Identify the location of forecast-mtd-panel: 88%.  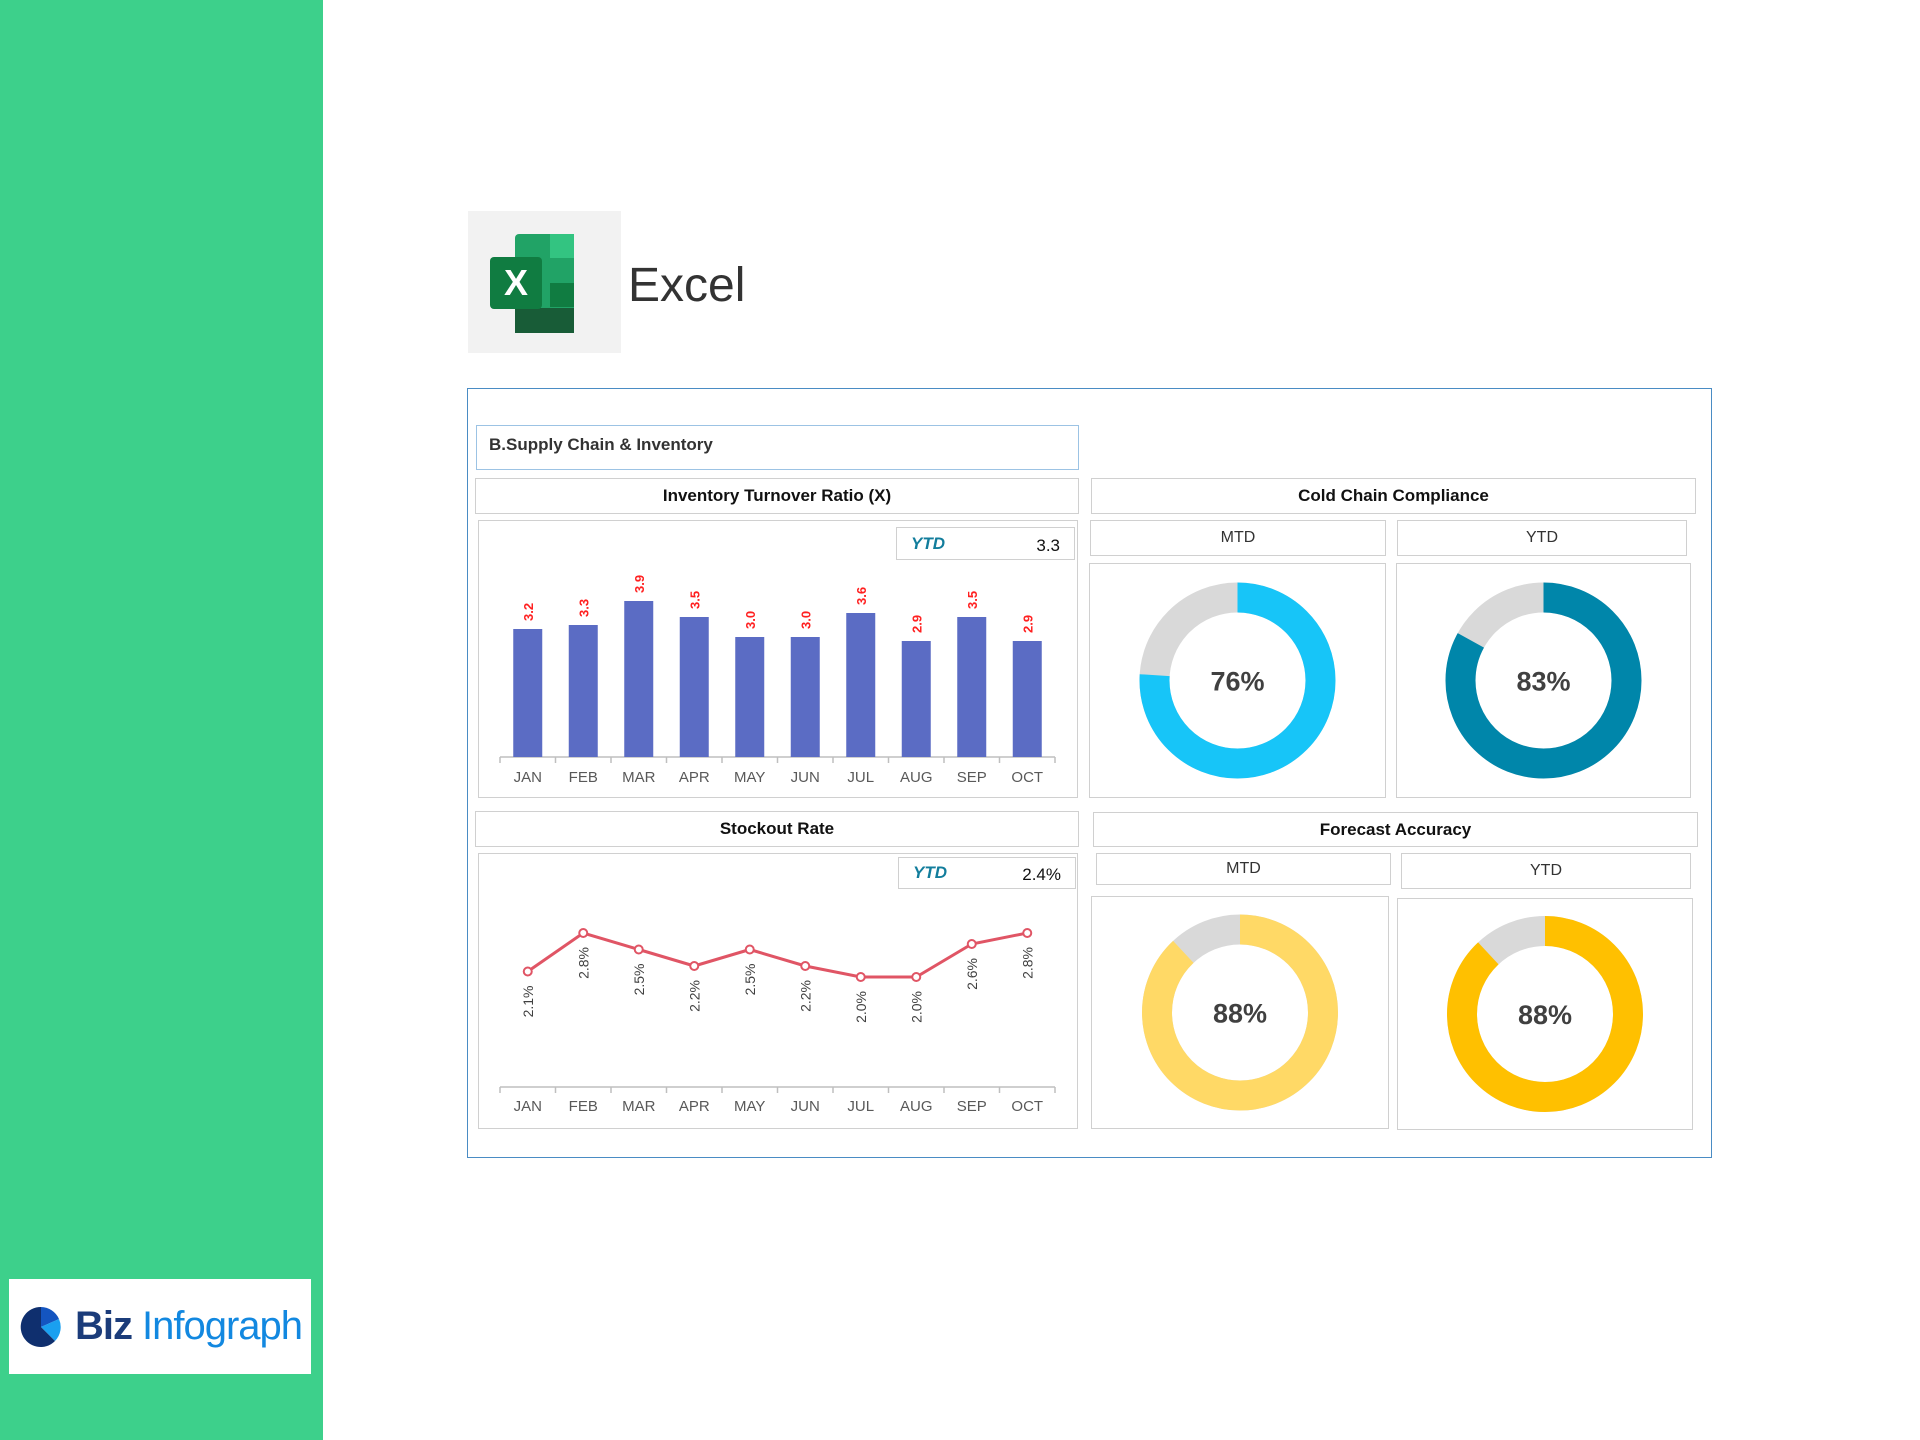
(1240, 1012).